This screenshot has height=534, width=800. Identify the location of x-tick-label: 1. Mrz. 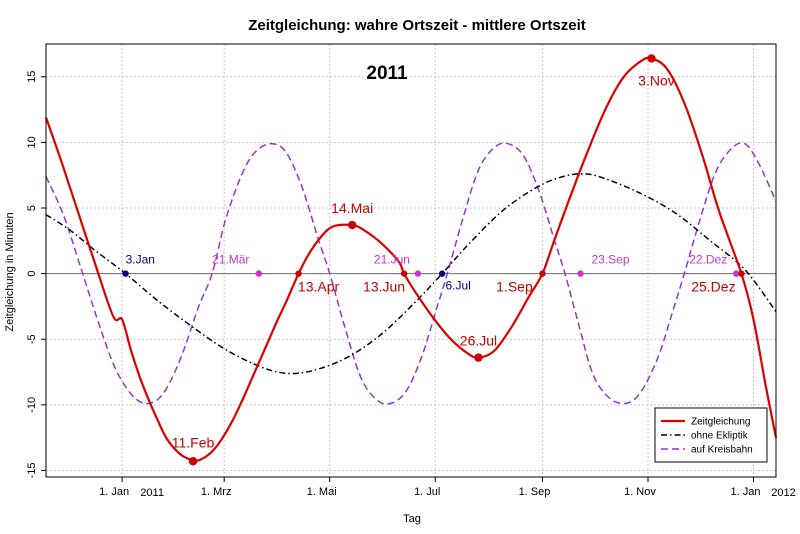
(216, 492).